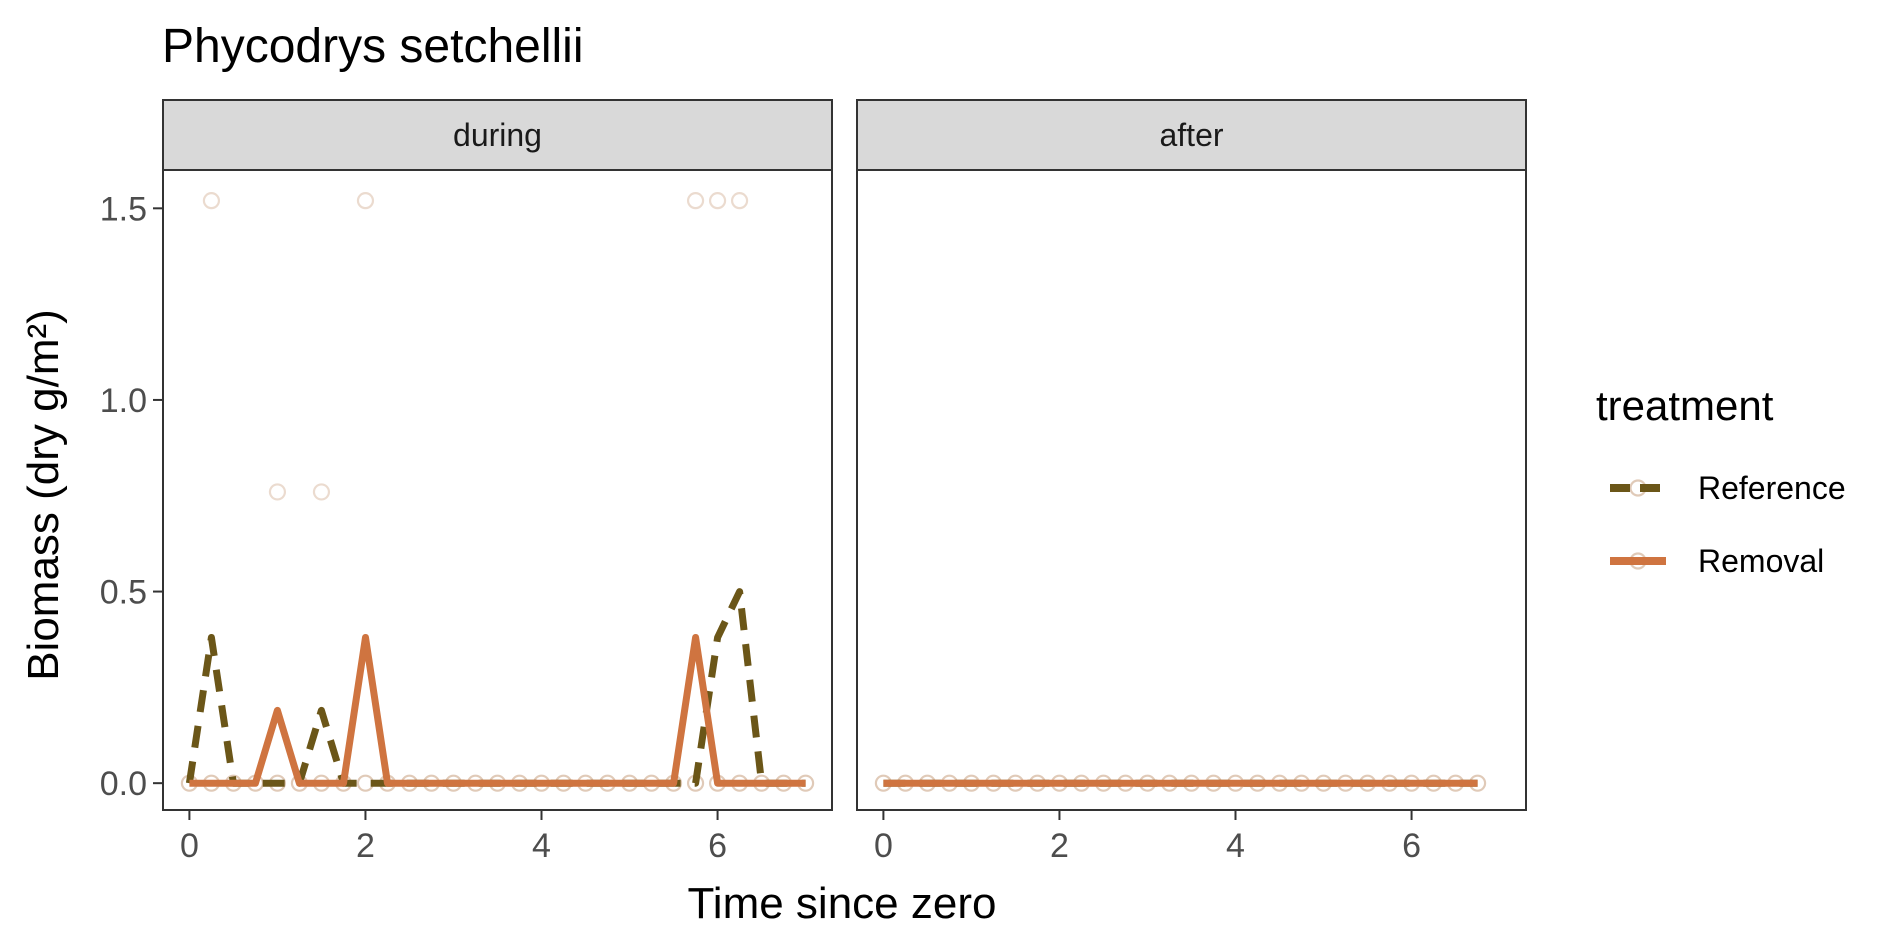 This screenshot has height=944, width=1889. I want to click on y-tick-label: 1.5, so click(123, 209).